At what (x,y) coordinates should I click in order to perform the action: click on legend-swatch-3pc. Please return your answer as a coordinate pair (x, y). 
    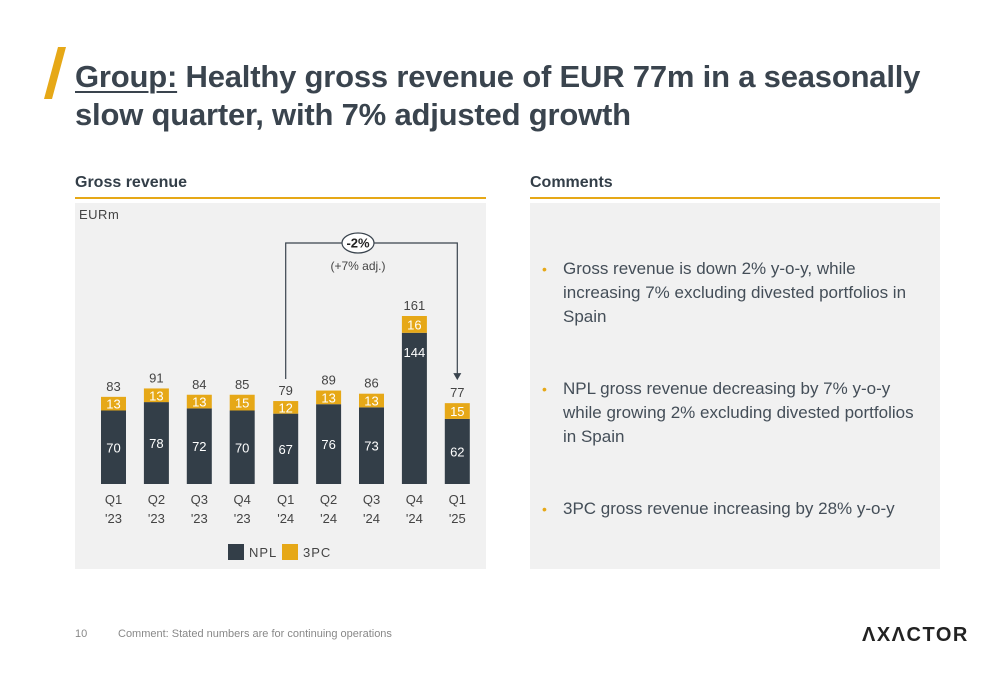
    Looking at the image, I should click on (290, 552).